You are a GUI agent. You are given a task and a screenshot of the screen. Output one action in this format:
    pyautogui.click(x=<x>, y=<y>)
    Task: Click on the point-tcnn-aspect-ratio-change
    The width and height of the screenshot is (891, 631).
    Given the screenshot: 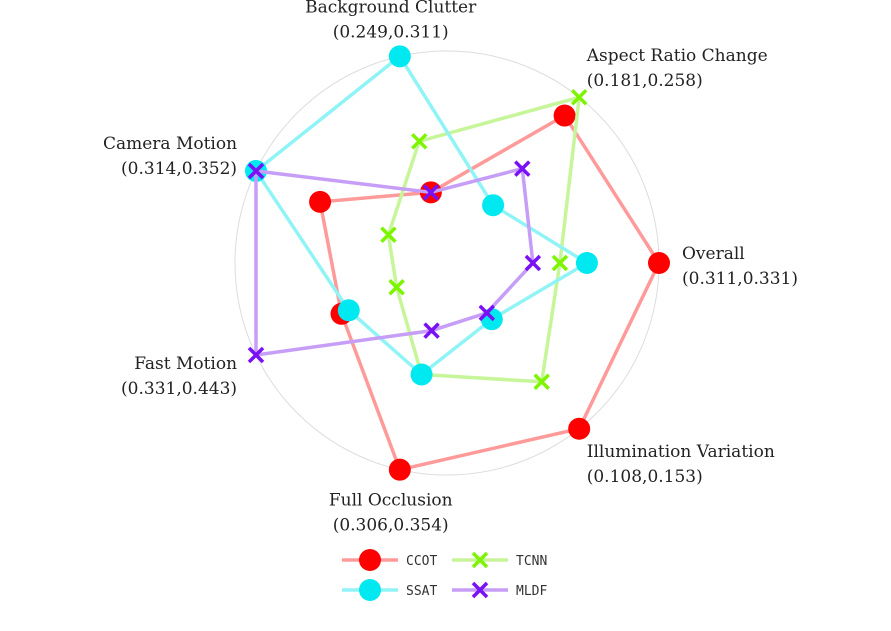 What is the action you would take?
    pyautogui.click(x=579, y=97)
    